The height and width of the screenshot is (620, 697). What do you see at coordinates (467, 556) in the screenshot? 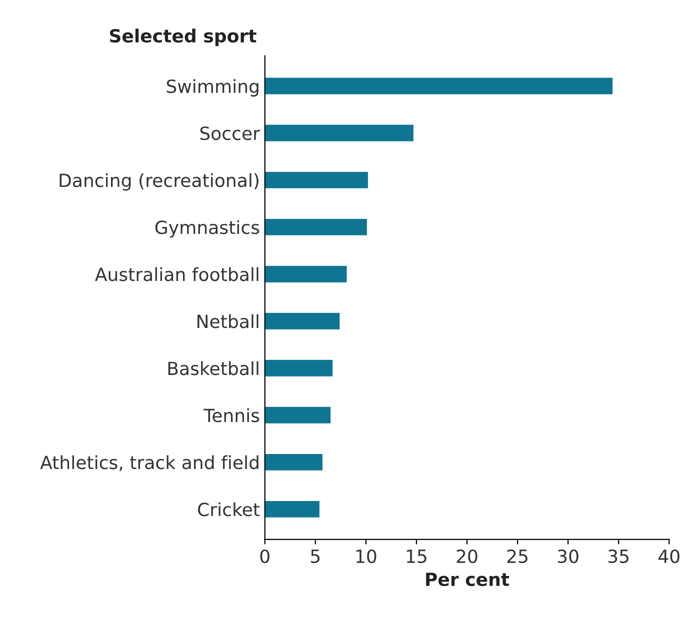
I see `x-tick-label: 20` at bounding box center [467, 556].